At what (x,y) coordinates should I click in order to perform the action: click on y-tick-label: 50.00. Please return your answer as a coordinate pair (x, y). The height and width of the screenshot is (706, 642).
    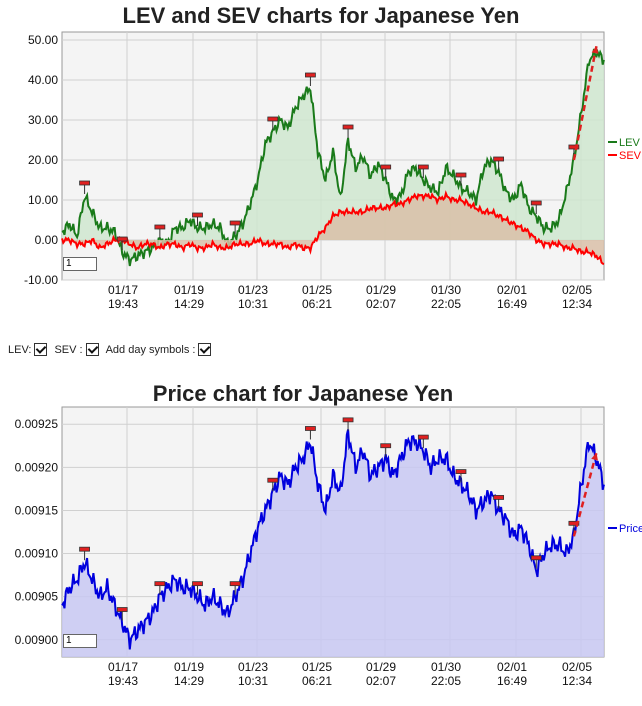
    Looking at the image, I should click on (43, 40).